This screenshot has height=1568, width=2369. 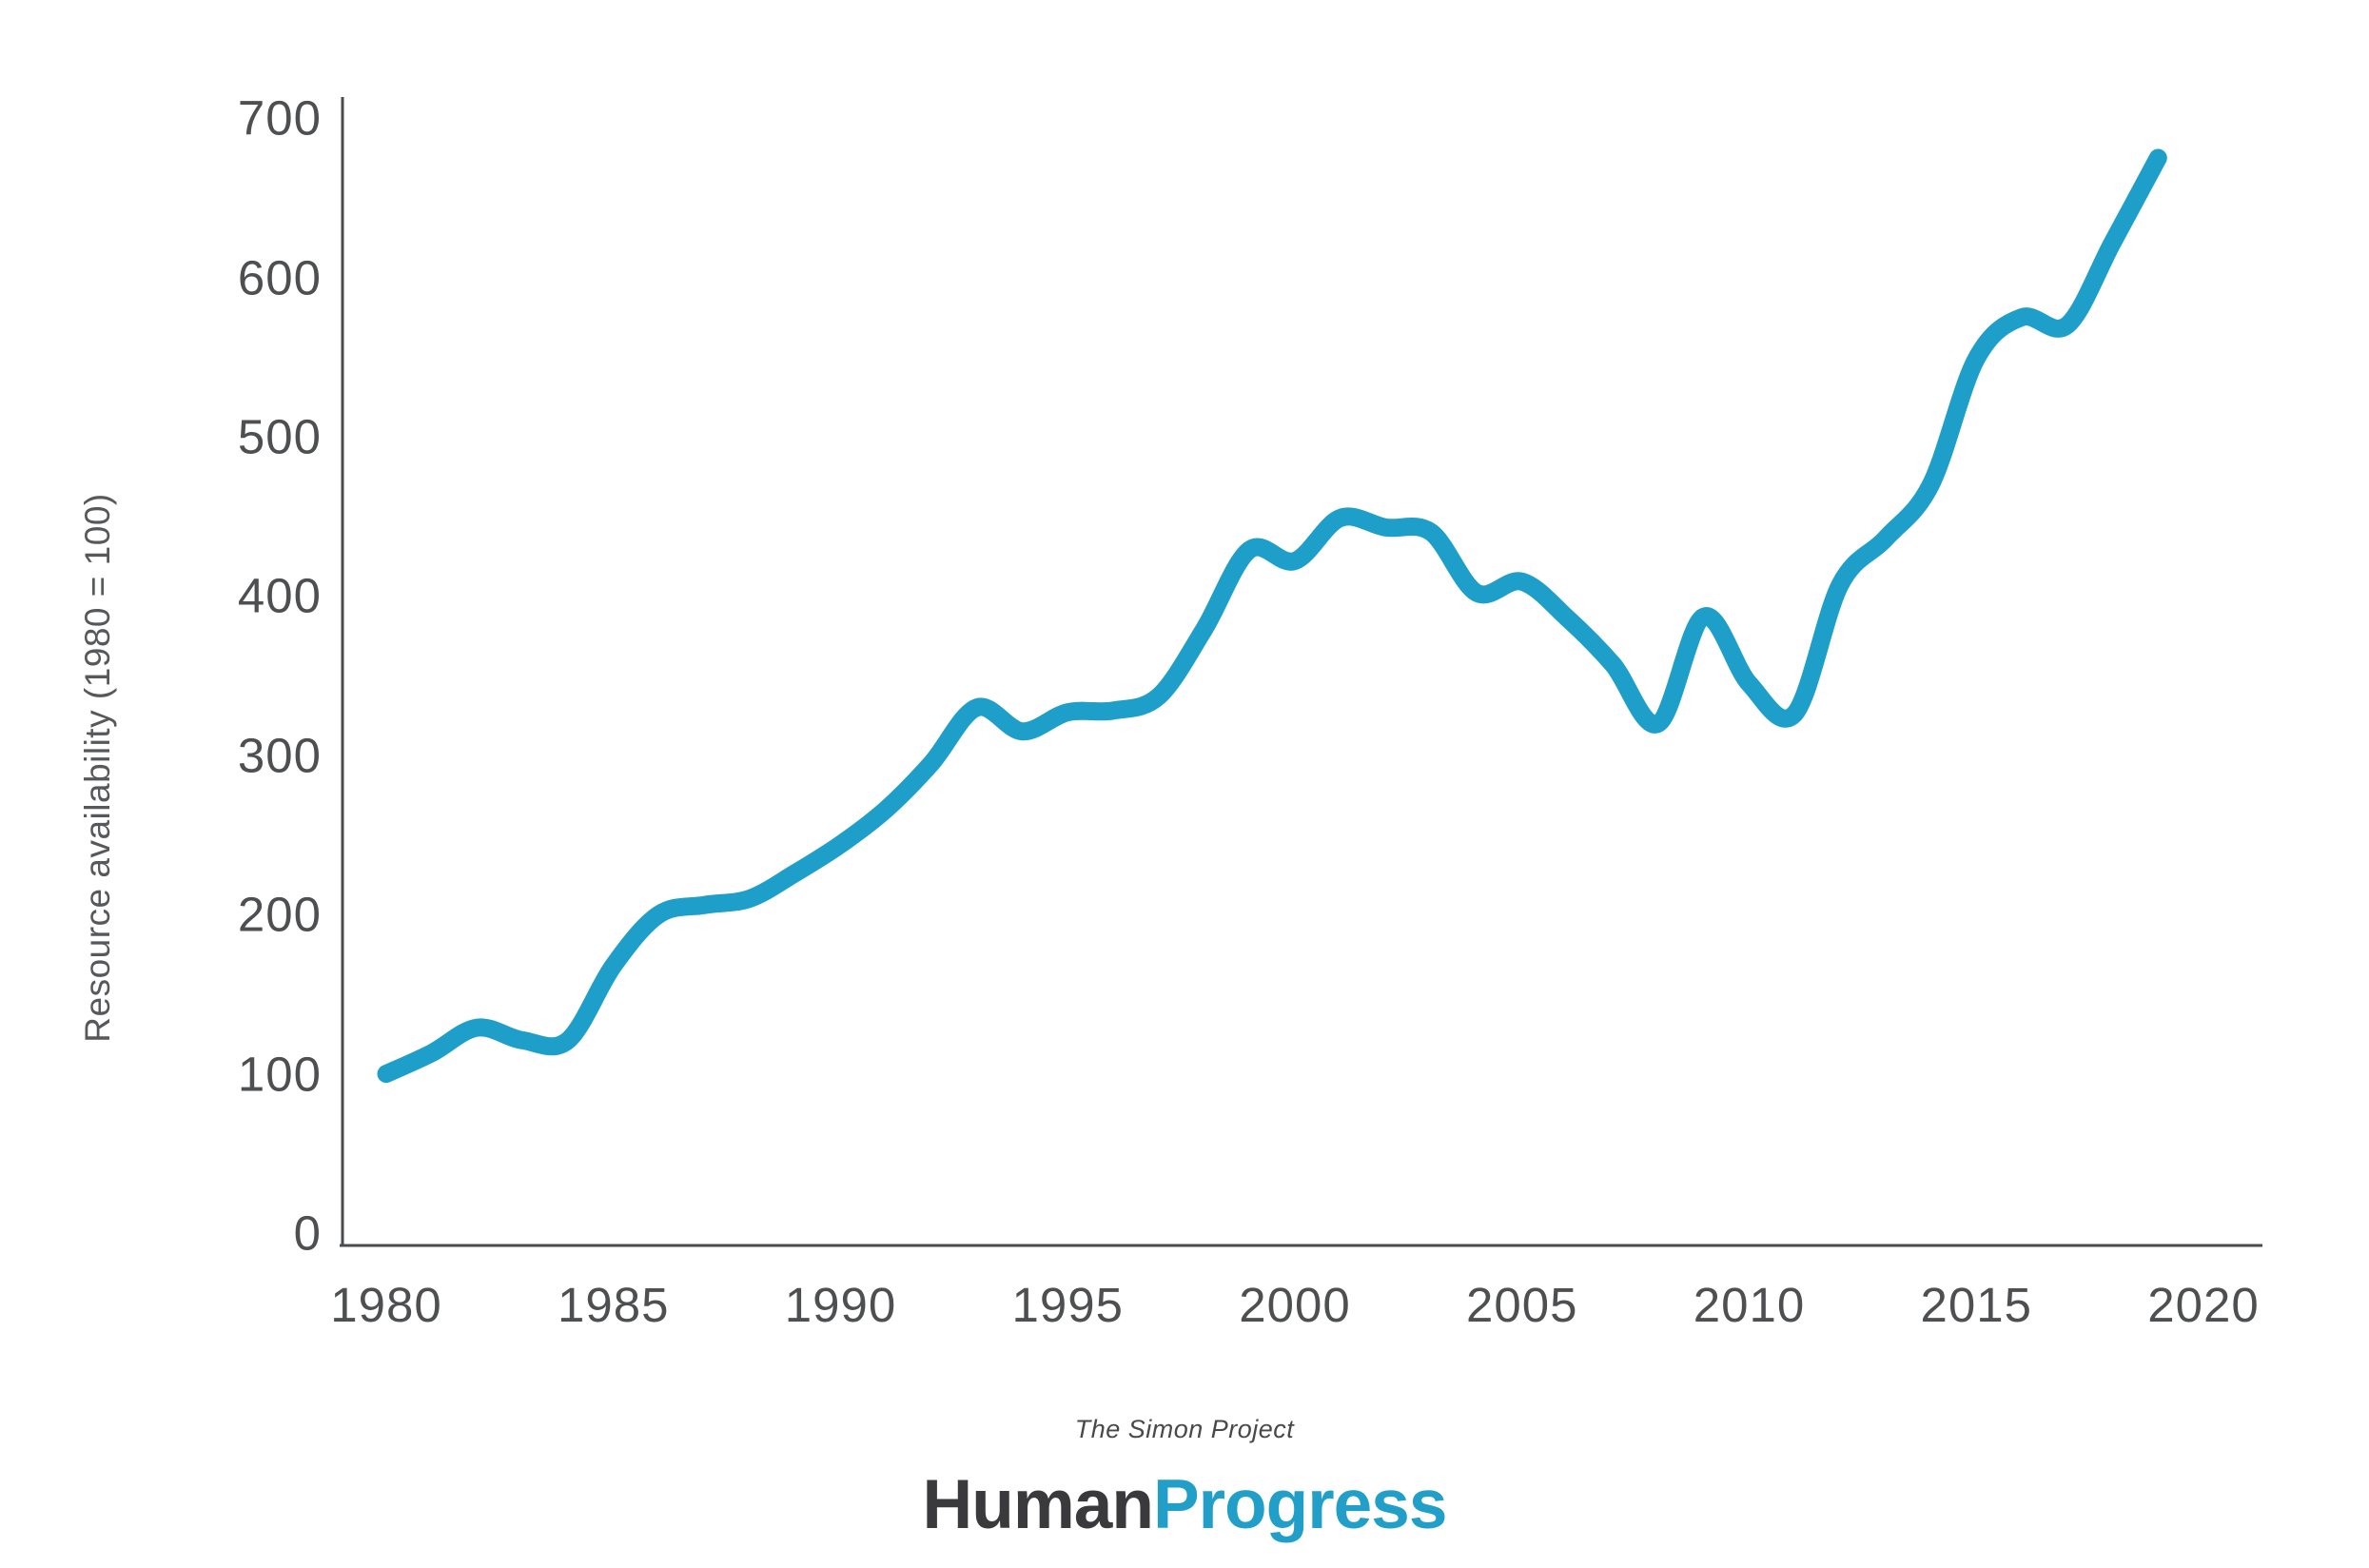 What do you see at coordinates (1295, 1305) in the screenshot?
I see `x-tick-label: 2000` at bounding box center [1295, 1305].